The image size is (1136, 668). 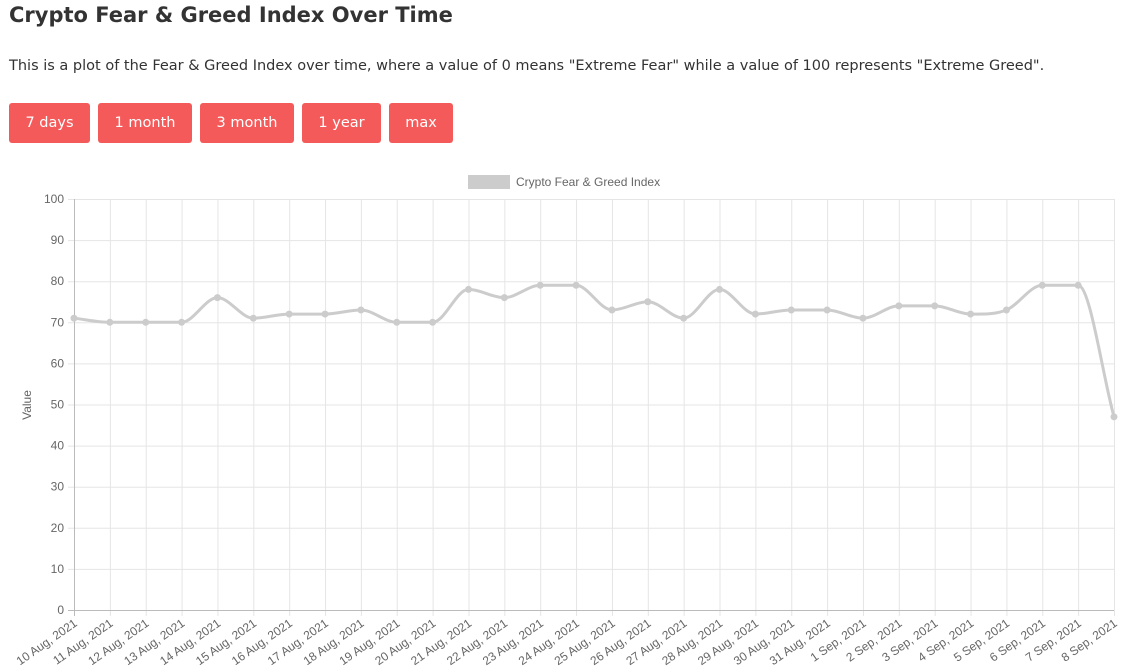 What do you see at coordinates (58, 569) in the screenshot?
I see `y-tick-label: 10` at bounding box center [58, 569].